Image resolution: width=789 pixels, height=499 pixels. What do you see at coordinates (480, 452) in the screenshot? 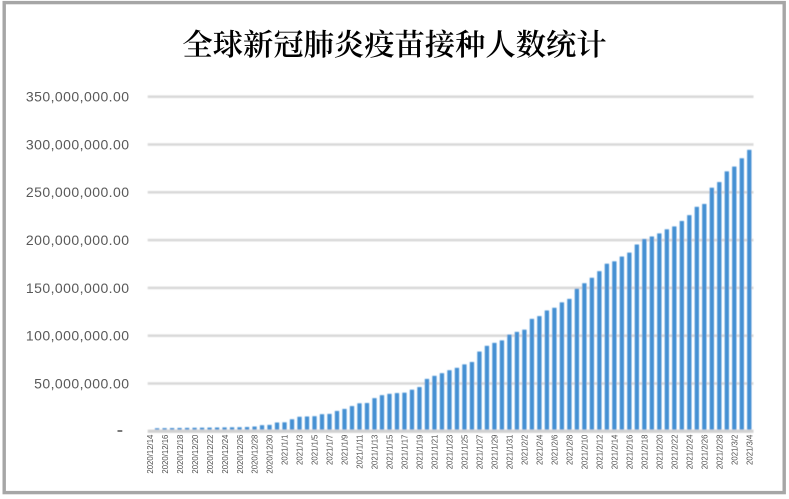
I see `svg-text: 2021/1/27` at bounding box center [480, 452].